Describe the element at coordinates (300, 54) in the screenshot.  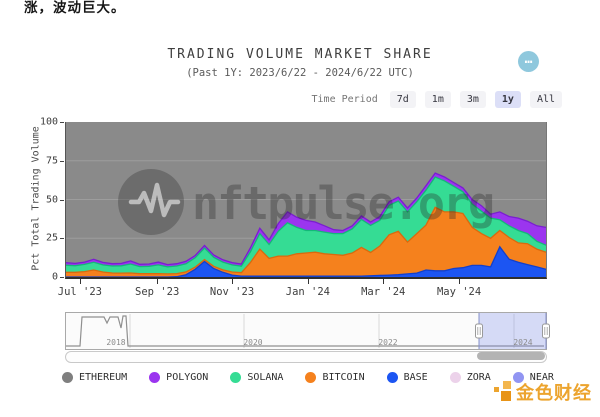
I see `page-title: TRADING VOLUME MARKET SHARE` at that location.